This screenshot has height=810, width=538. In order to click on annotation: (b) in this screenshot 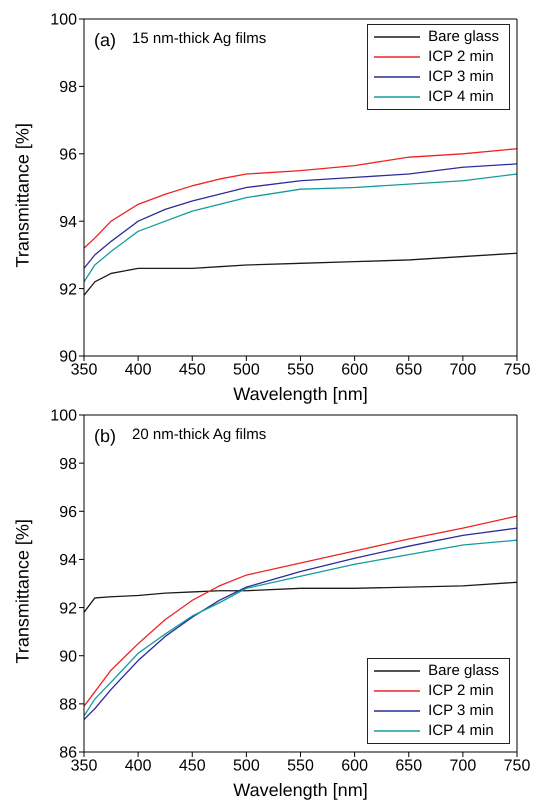, I will do `click(105, 436)`.